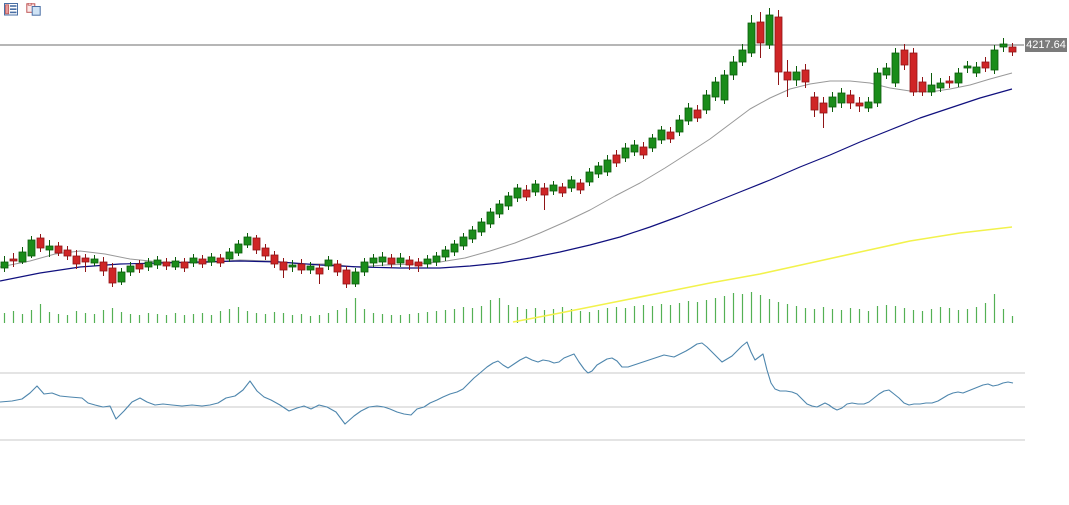 This screenshot has height=505, width=1069. I want to click on chart-window-icon, so click(33, 9).